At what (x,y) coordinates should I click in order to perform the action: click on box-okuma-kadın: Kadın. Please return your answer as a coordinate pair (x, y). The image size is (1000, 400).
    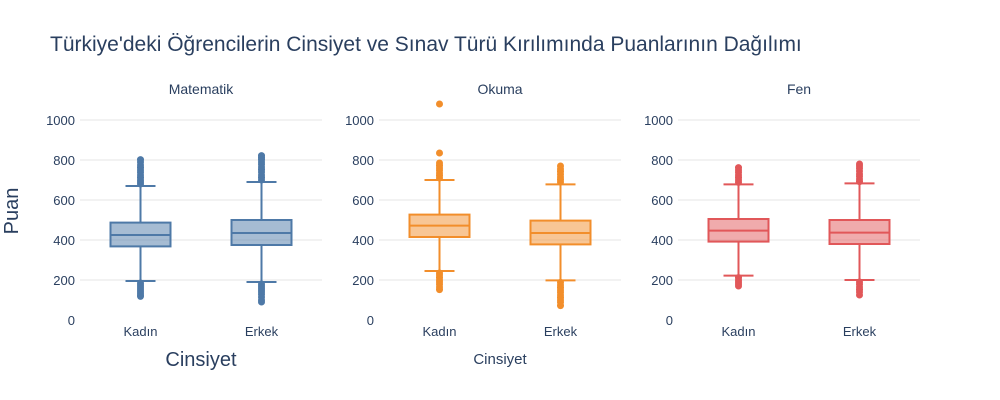
    Looking at the image, I should click on (439, 219).